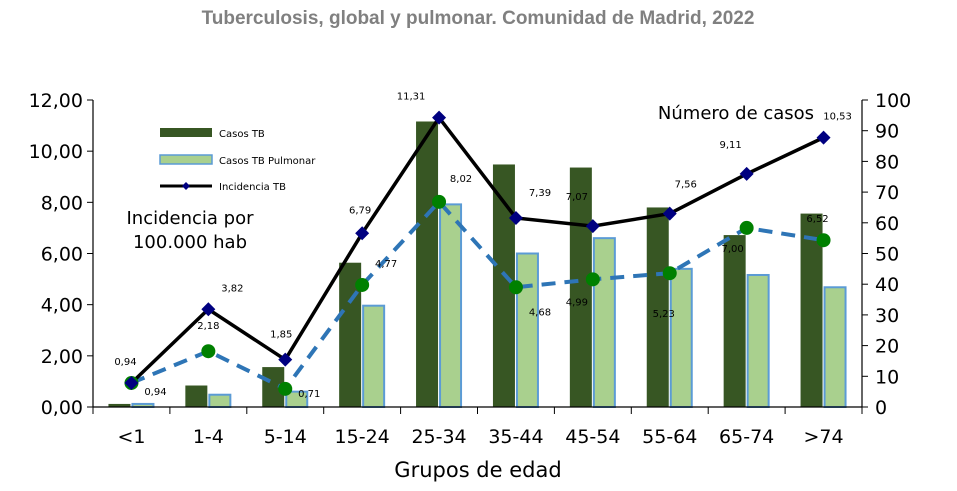 This screenshot has width=957, height=491. What do you see at coordinates (731, 145) in the screenshot?
I see `data-label-incidencia-tb: 9,11` at bounding box center [731, 145].